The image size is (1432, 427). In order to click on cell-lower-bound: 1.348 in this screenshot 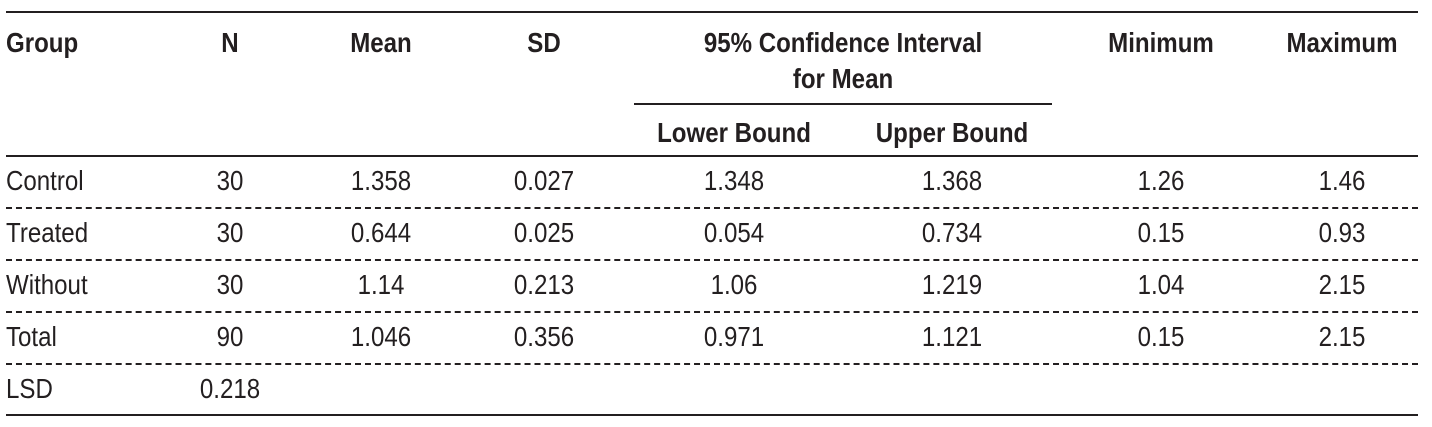, I will do `click(734, 180)`.